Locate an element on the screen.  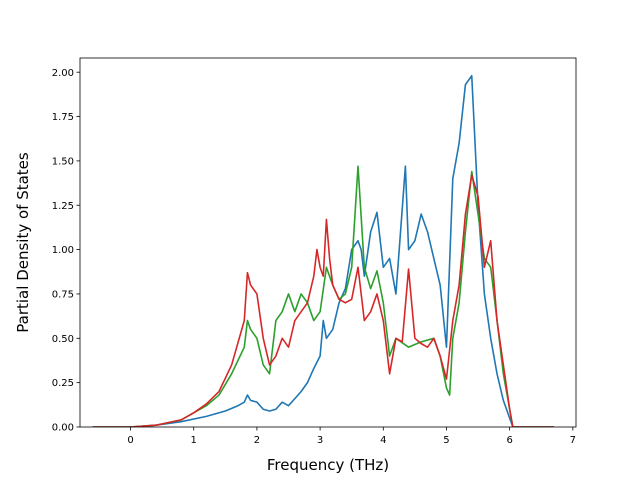
x-tick-label: 4 is located at coordinates (383, 440).